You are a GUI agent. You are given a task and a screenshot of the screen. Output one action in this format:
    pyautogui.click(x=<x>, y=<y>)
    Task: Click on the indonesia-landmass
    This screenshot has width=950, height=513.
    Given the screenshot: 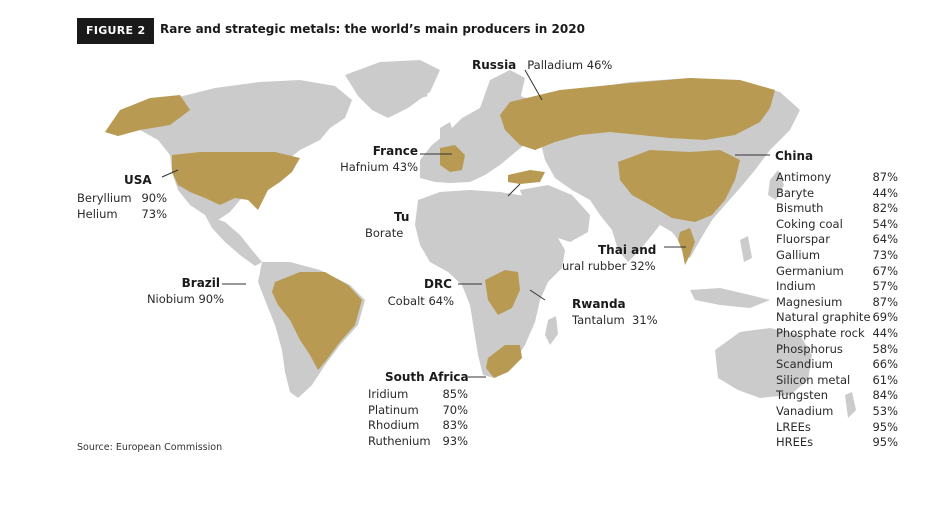 What is the action you would take?
    pyautogui.click(x=730, y=298)
    